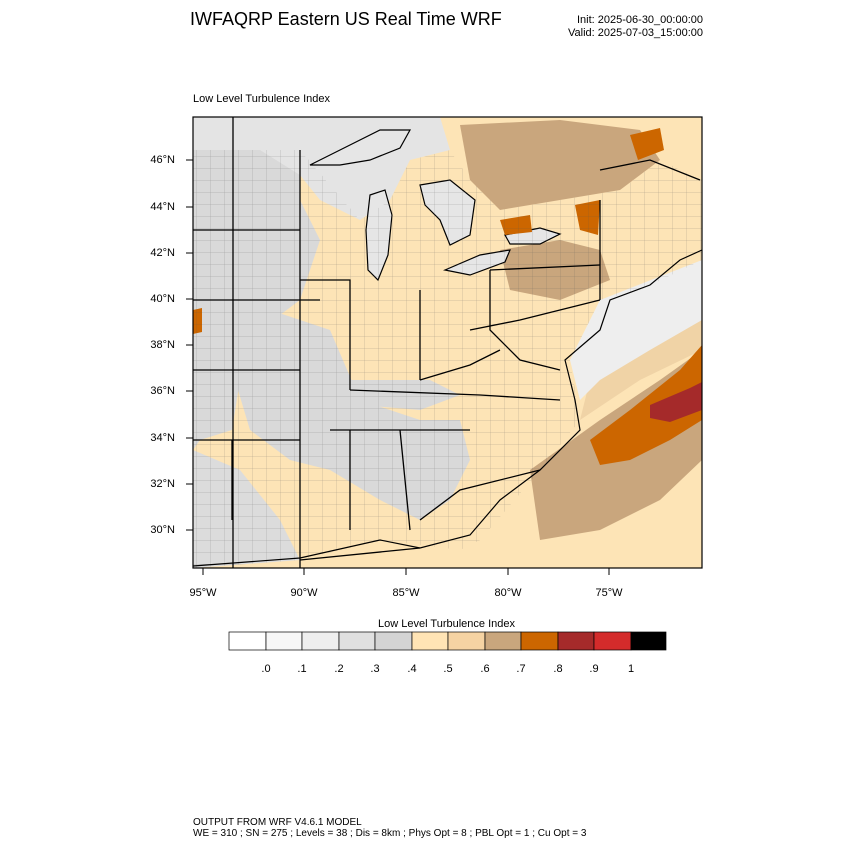 The image size is (850, 850). I want to click on colorbar-label: 1, so click(631, 669).